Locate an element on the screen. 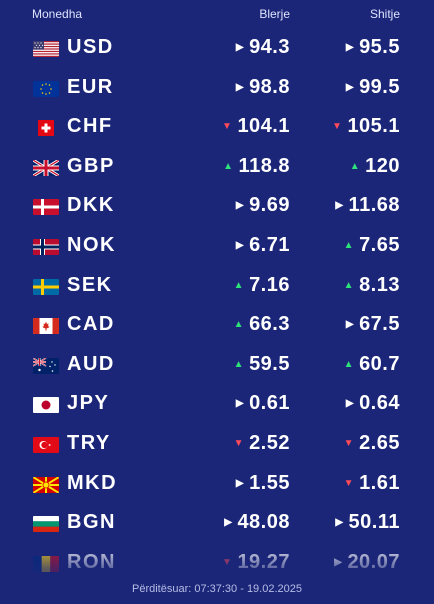 Image resolution: width=434 pixels, height=604 pixels. currency-code: AUD is located at coordinates (91, 363).